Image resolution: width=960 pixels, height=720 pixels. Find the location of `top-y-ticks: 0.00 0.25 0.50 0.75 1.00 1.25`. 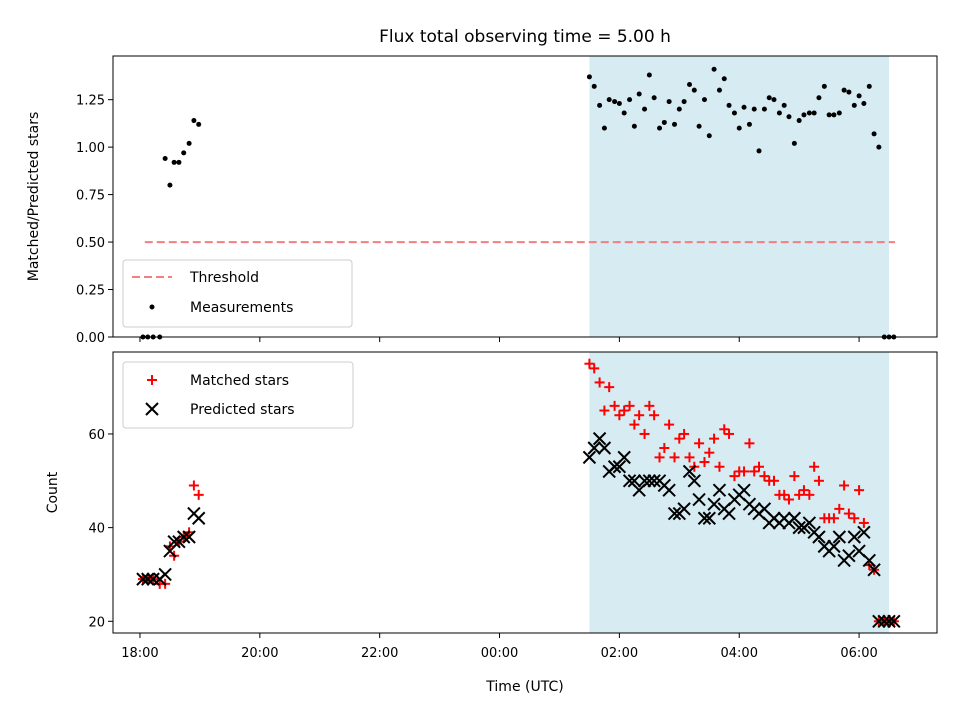

top-y-ticks: 0.00 0.25 0.50 0.75 1.00 1.25 is located at coordinates (94, 220).